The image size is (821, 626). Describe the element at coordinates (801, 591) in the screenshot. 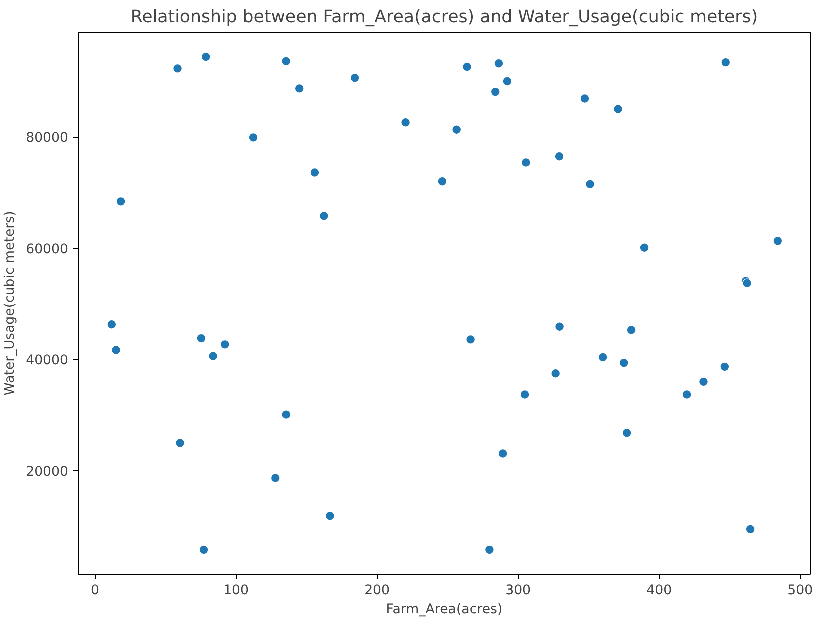

I see `x-tick-label: 500` at that location.